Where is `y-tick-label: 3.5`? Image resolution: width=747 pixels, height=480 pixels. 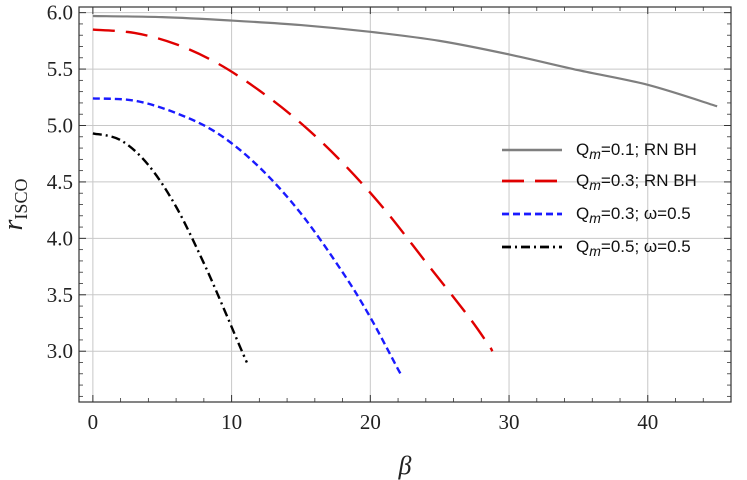
y-tick-label: 3.5 is located at coordinates (60, 295).